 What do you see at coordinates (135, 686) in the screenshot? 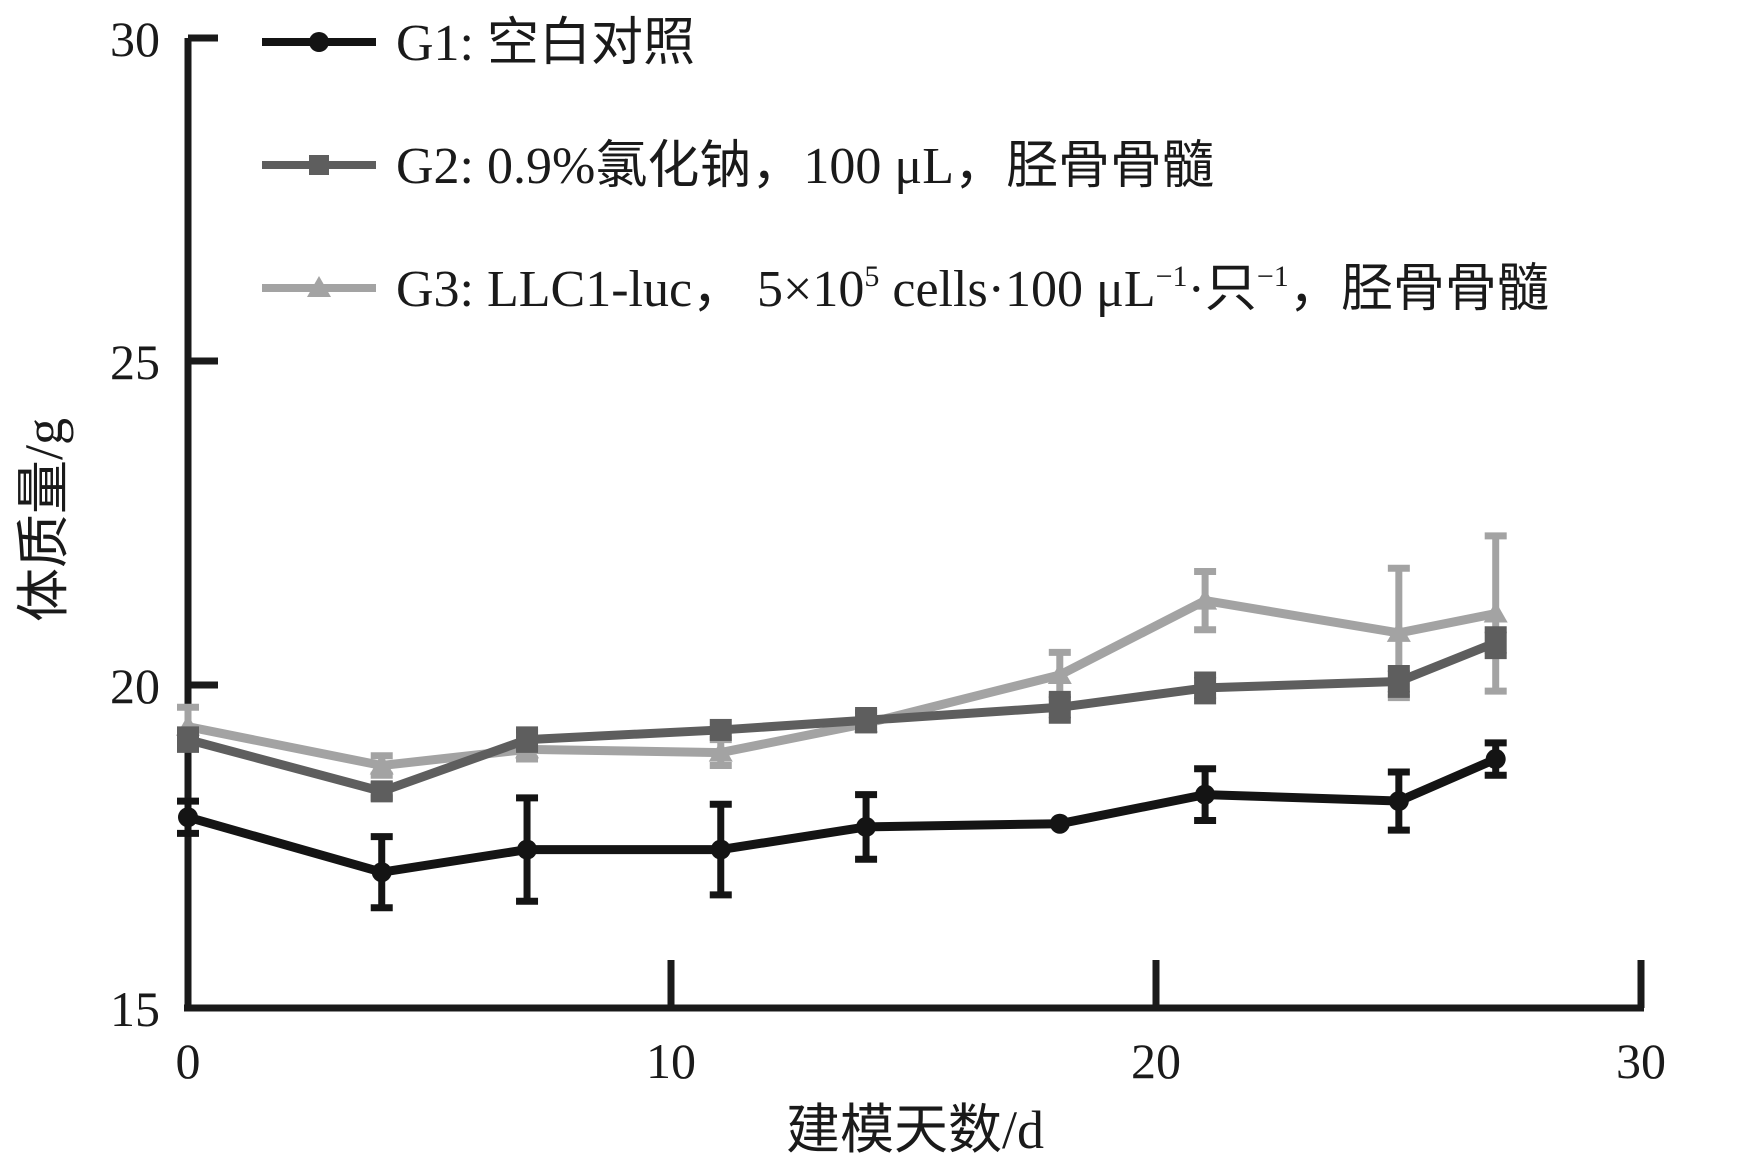
I see `y-tick-label-20: 20` at bounding box center [135, 686].